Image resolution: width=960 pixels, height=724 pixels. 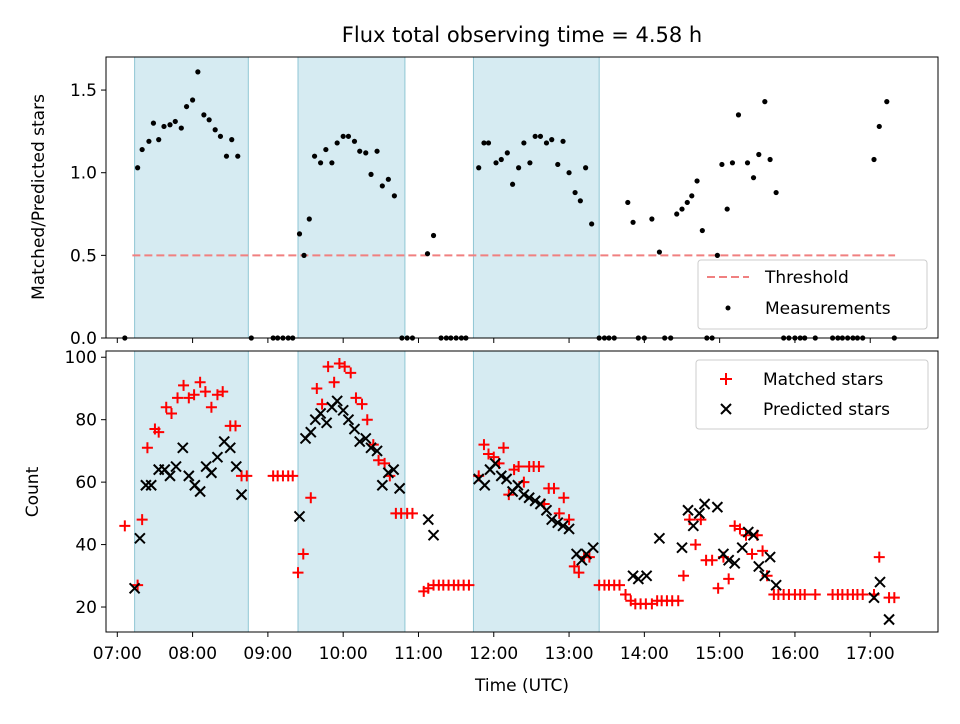 What do you see at coordinates (418, 654) in the screenshot?
I see `bottom-x-tick-label: 11:00` at bounding box center [418, 654].